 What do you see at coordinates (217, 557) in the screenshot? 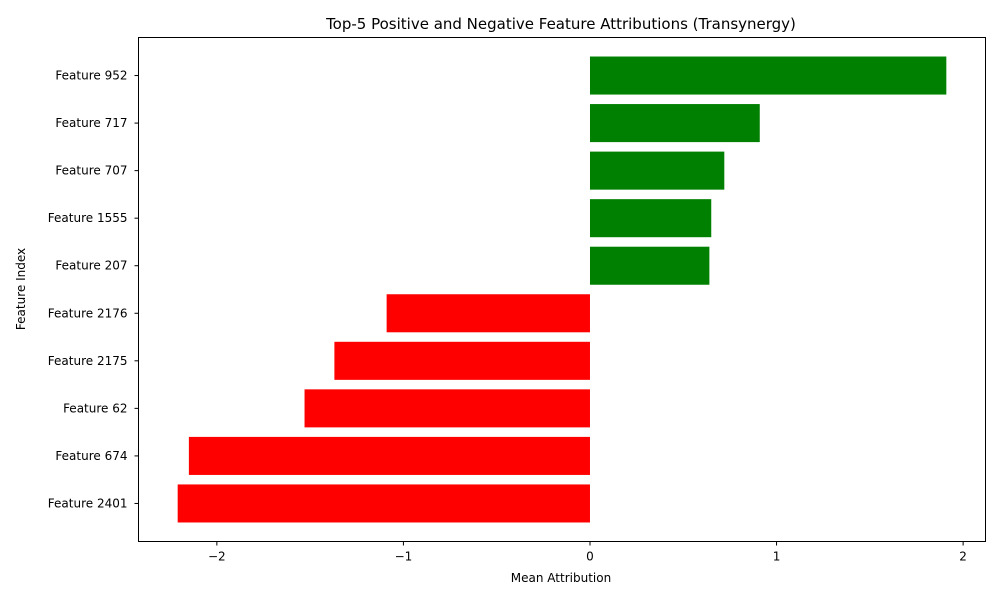
I see `x-tick-label: −2` at bounding box center [217, 557].